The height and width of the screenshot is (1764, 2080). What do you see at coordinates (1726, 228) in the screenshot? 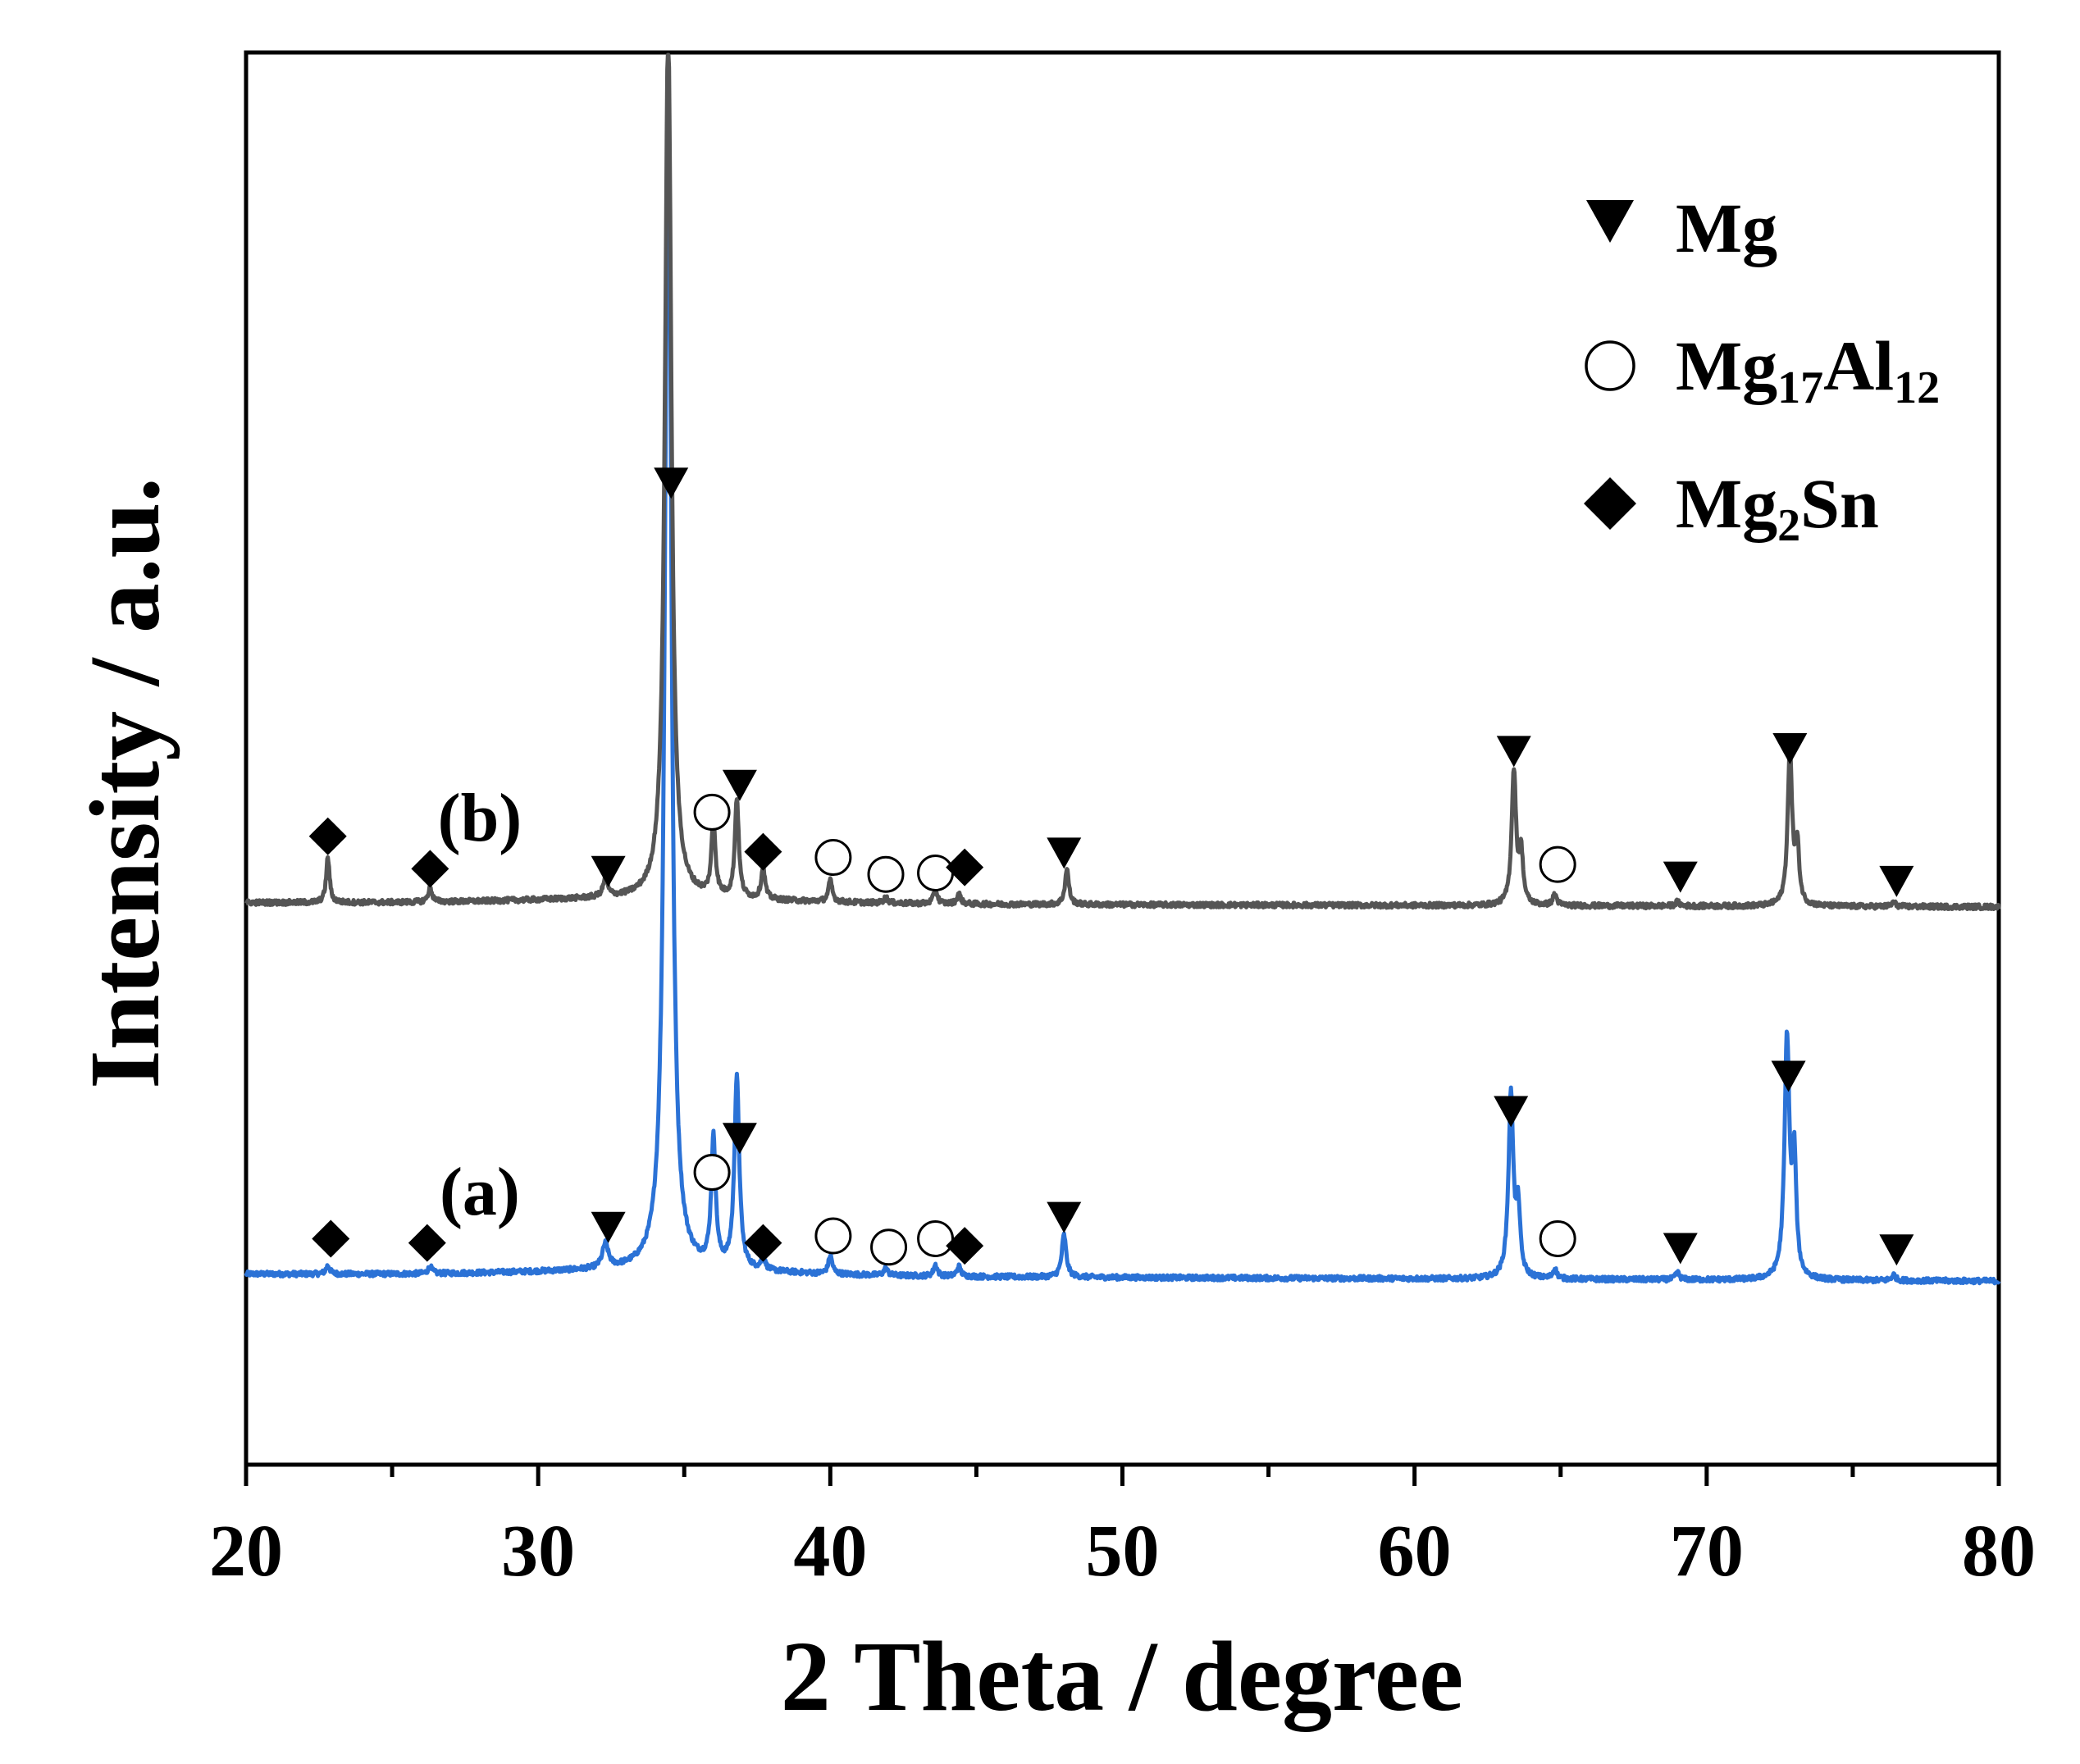
I see `legend-label-mg: Mg` at bounding box center [1726, 228].